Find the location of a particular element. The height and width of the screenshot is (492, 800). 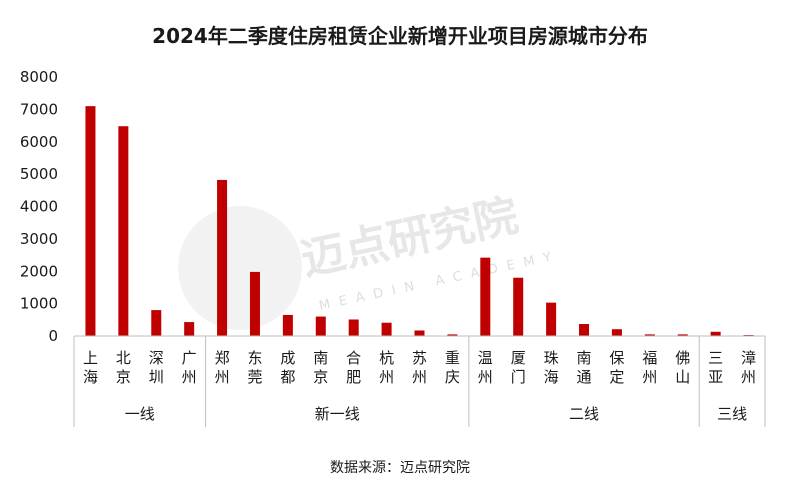

category-label: 南通 is located at coordinates (584, 367).